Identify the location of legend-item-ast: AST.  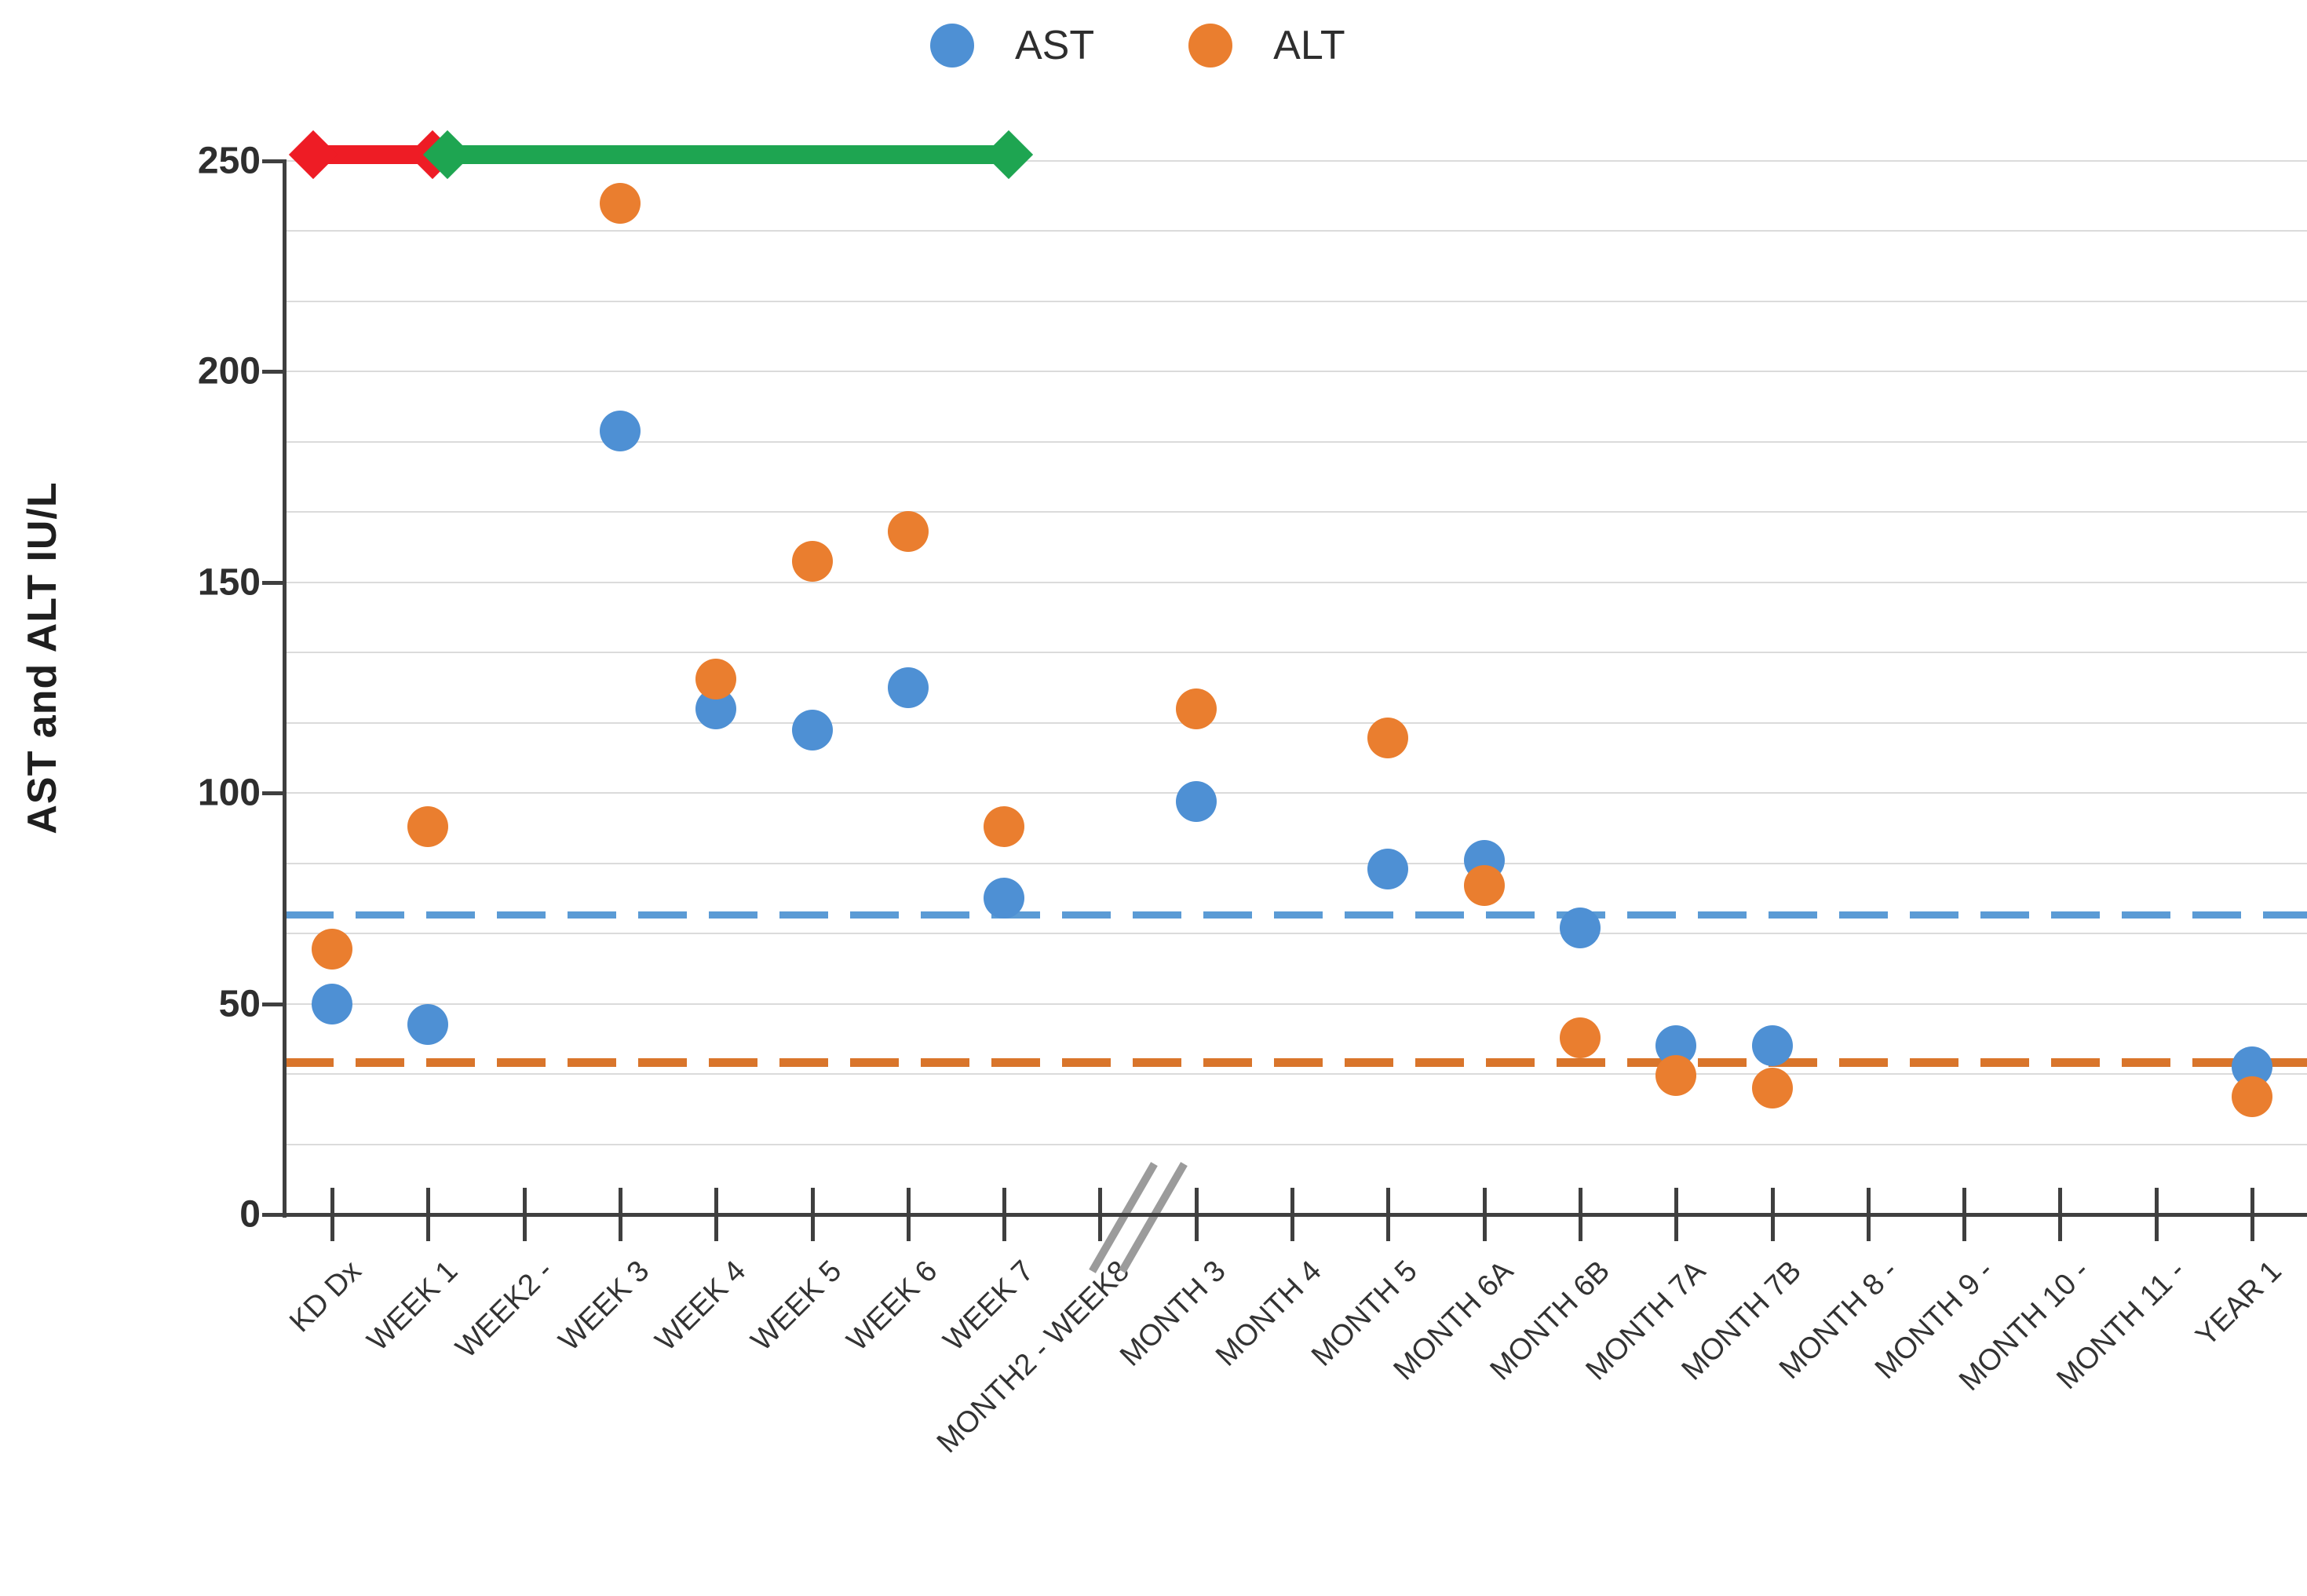
(1012, 45).